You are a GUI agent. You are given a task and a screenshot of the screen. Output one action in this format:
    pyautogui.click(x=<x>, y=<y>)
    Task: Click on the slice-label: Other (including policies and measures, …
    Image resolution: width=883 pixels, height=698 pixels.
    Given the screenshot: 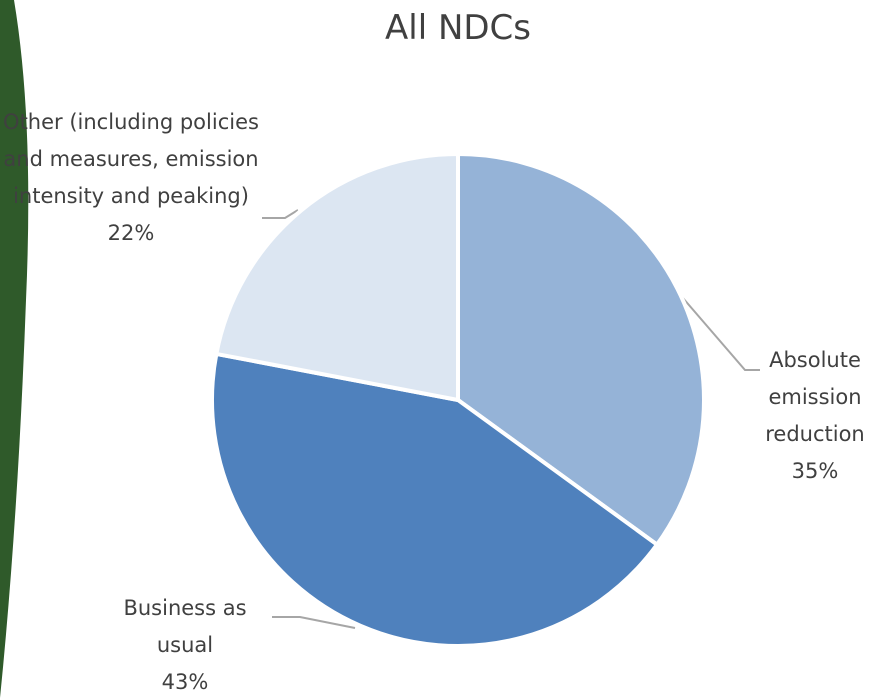 What is the action you would take?
    pyautogui.click(x=131, y=178)
    